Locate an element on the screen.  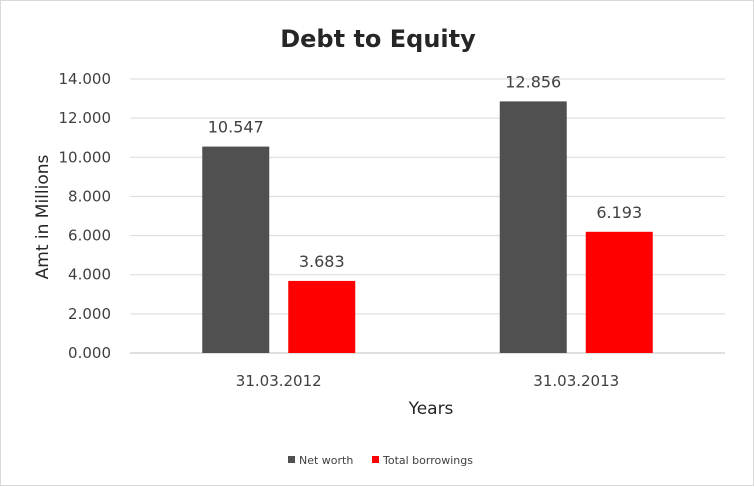
y-tick-label: 0.000 is located at coordinates (89, 353).